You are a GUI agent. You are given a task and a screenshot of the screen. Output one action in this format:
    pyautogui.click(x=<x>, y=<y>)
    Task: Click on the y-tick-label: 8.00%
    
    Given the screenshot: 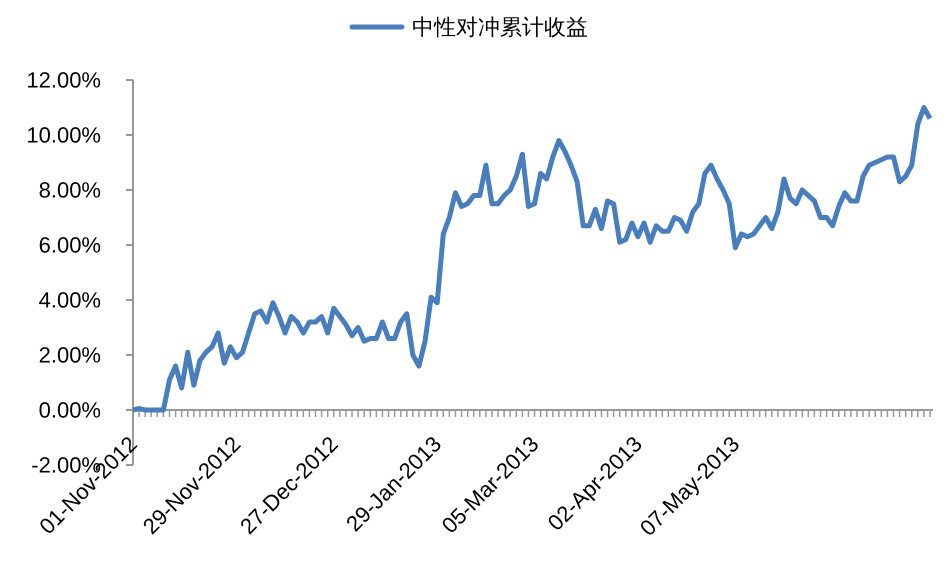 What is the action you would take?
    pyautogui.click(x=69, y=190)
    